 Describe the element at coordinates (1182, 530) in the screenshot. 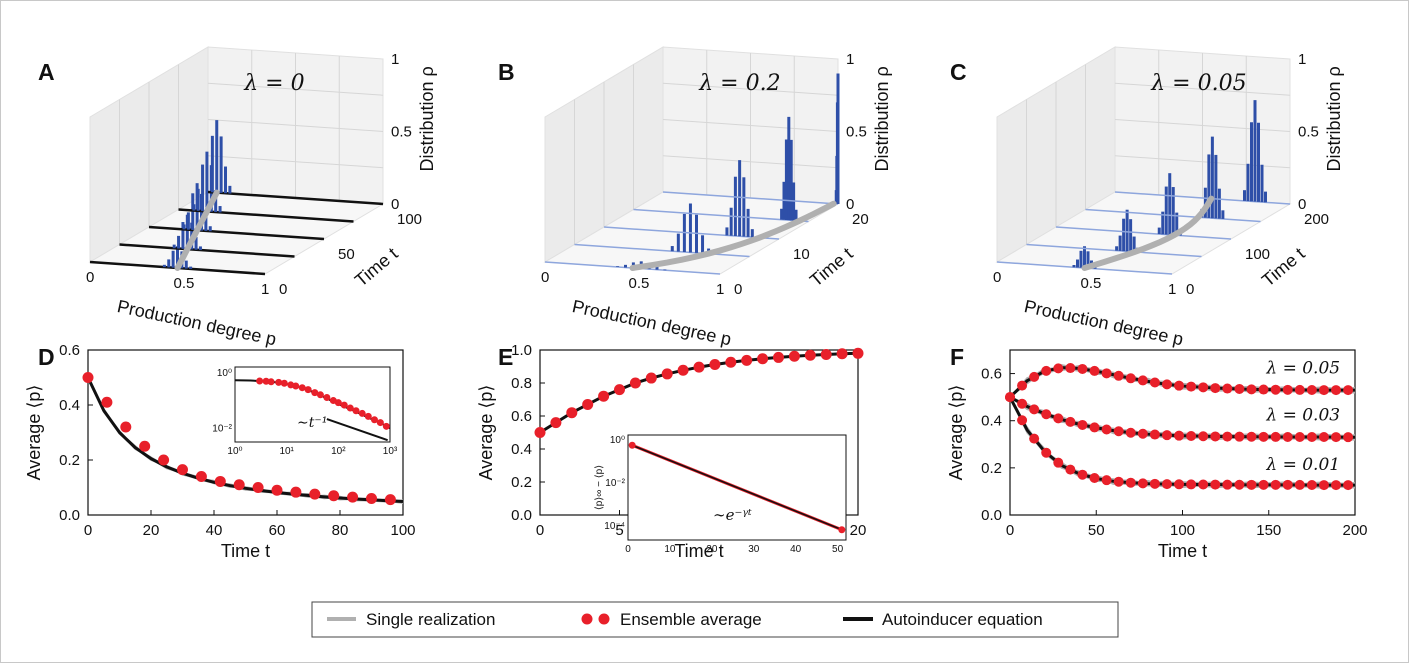

I see `x-tick-label: 100` at that location.